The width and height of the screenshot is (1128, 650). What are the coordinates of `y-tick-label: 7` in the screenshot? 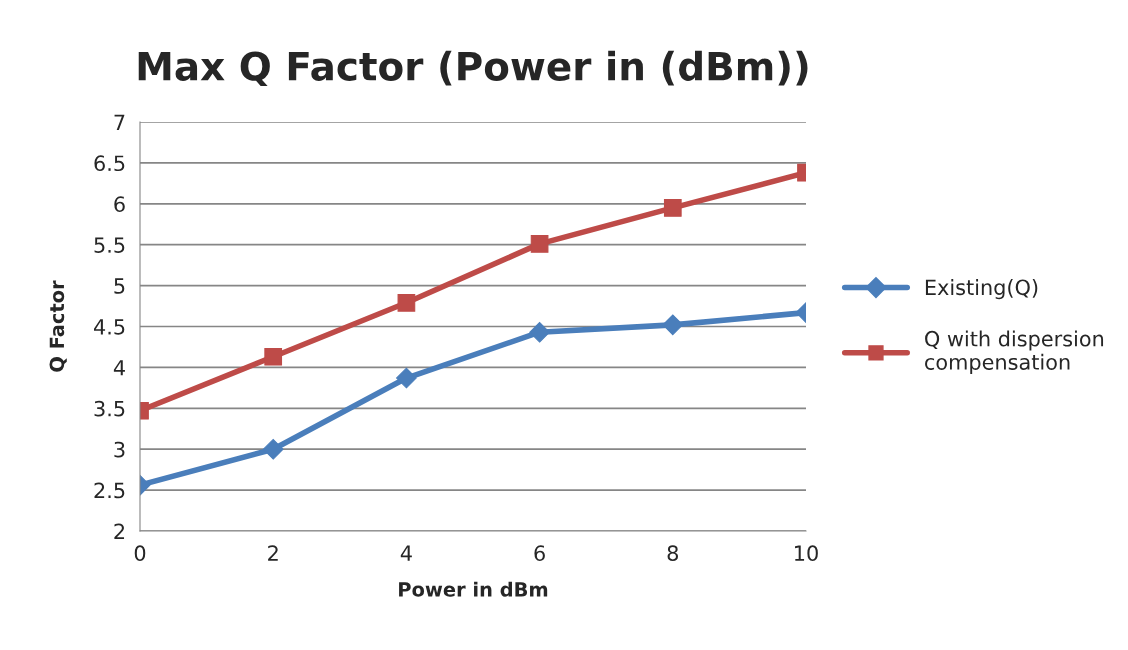 It's located at (119, 122).